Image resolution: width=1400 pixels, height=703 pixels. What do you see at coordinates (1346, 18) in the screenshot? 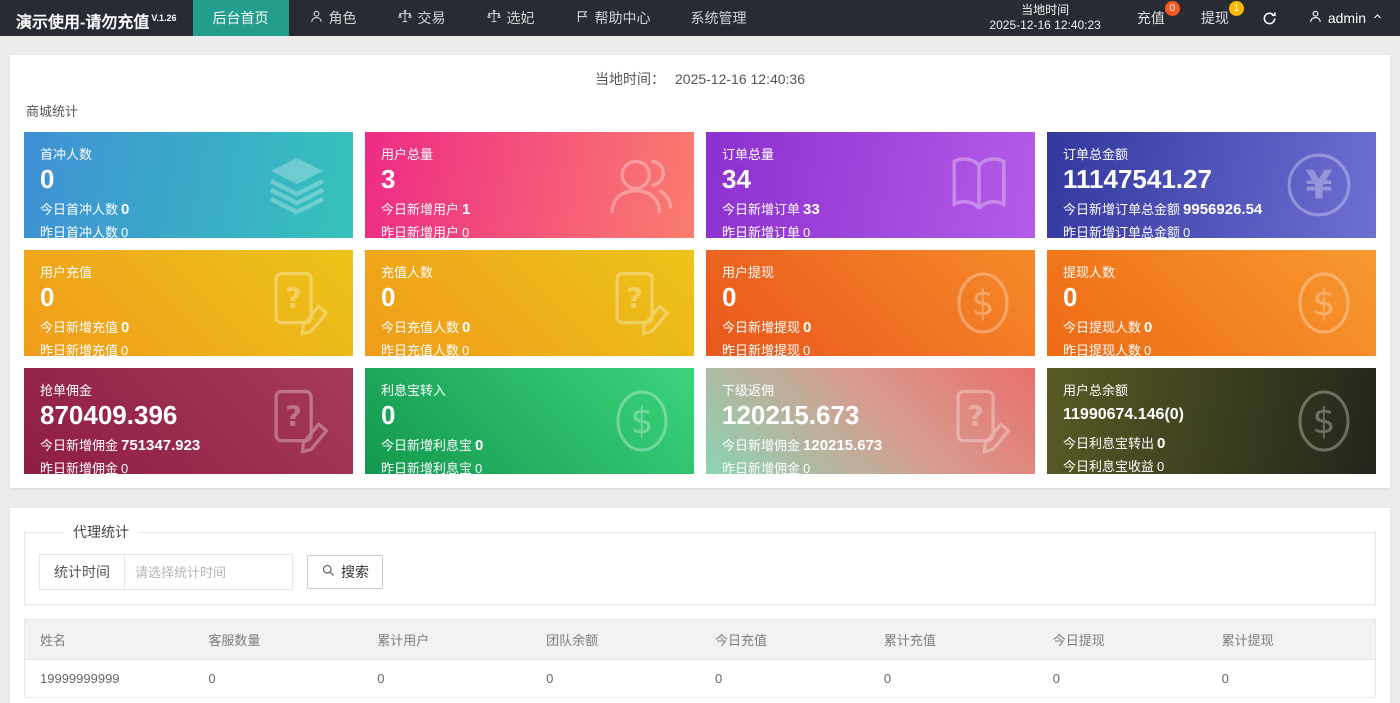
I see `user-menu: admin` at bounding box center [1346, 18].